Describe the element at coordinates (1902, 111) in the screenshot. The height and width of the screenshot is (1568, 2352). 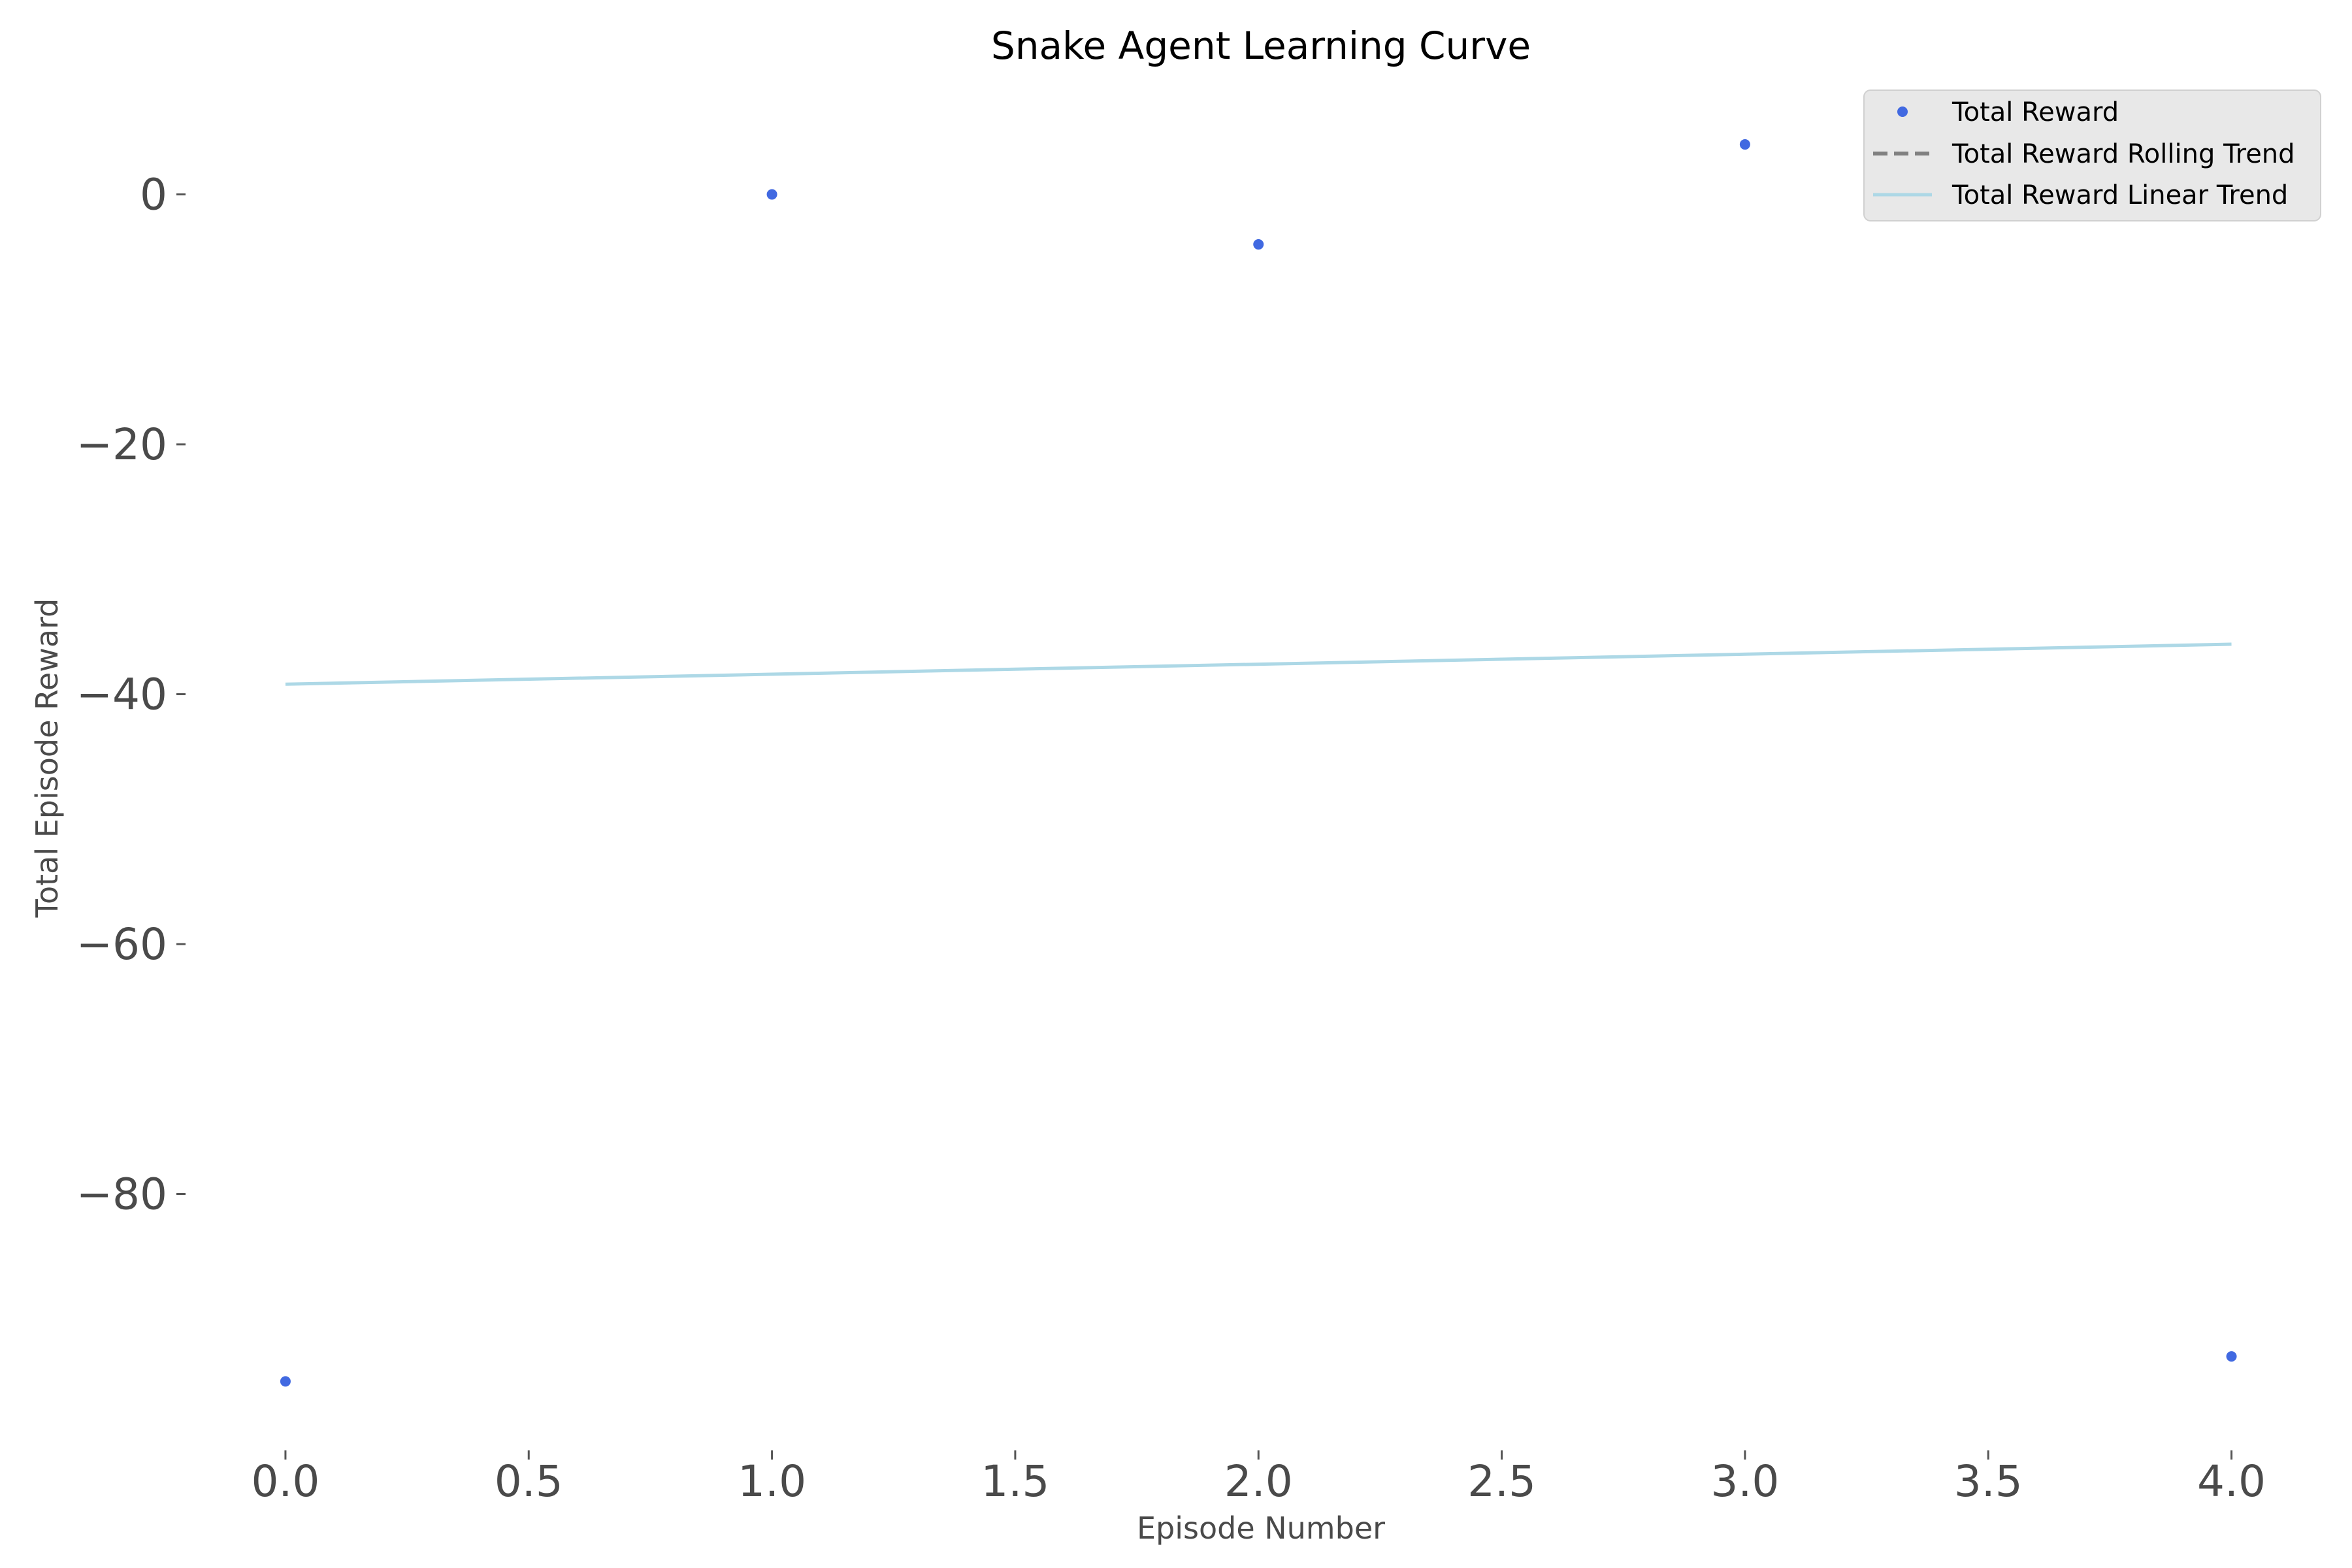
I see `legend-marker-total-reward` at that location.